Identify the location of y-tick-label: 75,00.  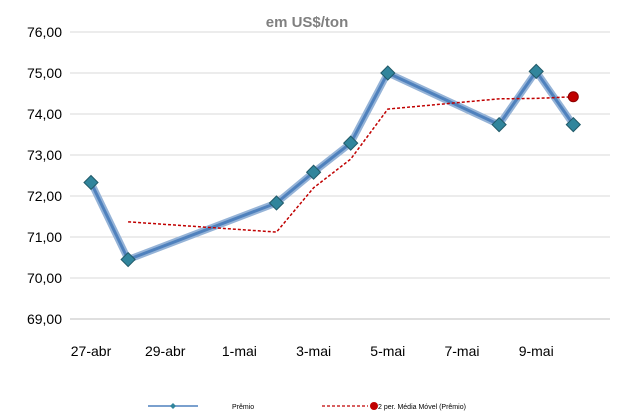
(44, 73).